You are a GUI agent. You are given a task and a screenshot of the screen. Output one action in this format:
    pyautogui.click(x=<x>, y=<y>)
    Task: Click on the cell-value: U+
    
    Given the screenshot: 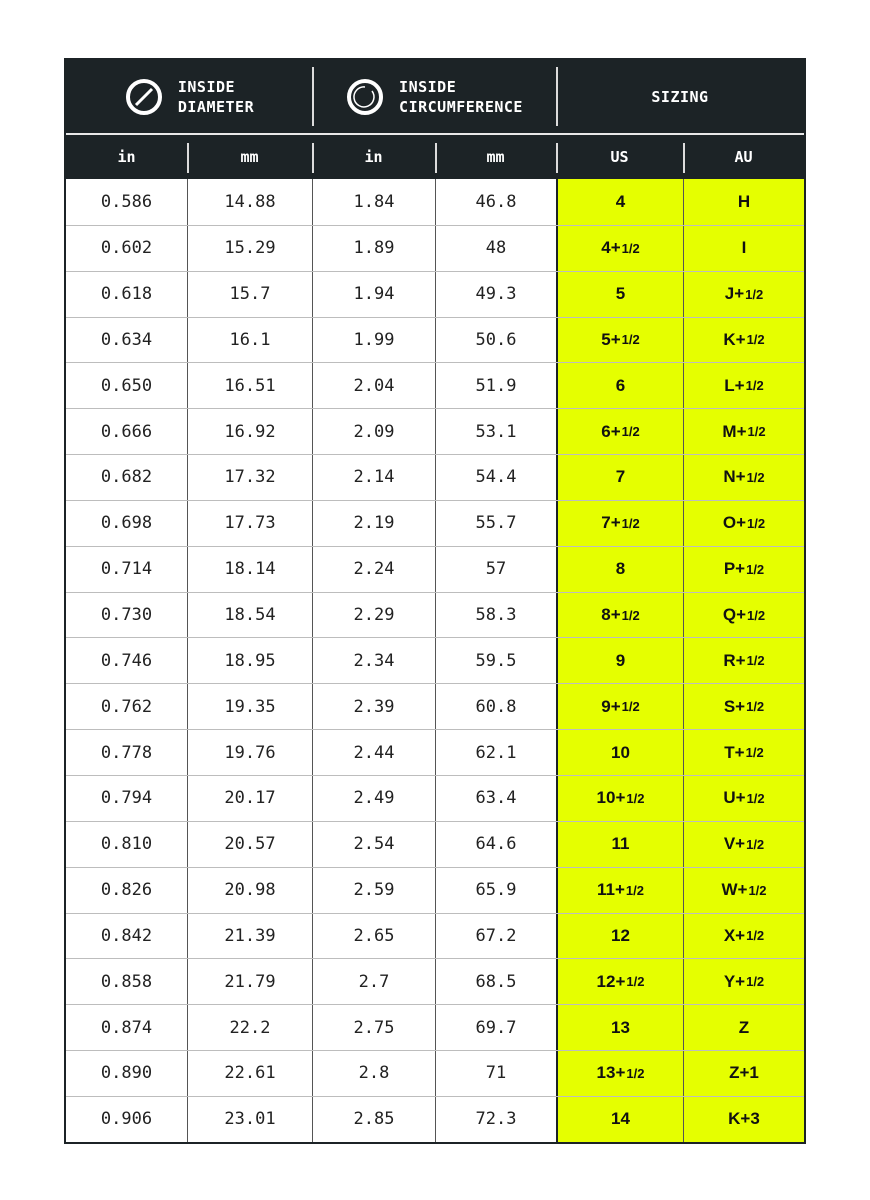 What is the action you would take?
    pyautogui.click(x=734, y=798)
    